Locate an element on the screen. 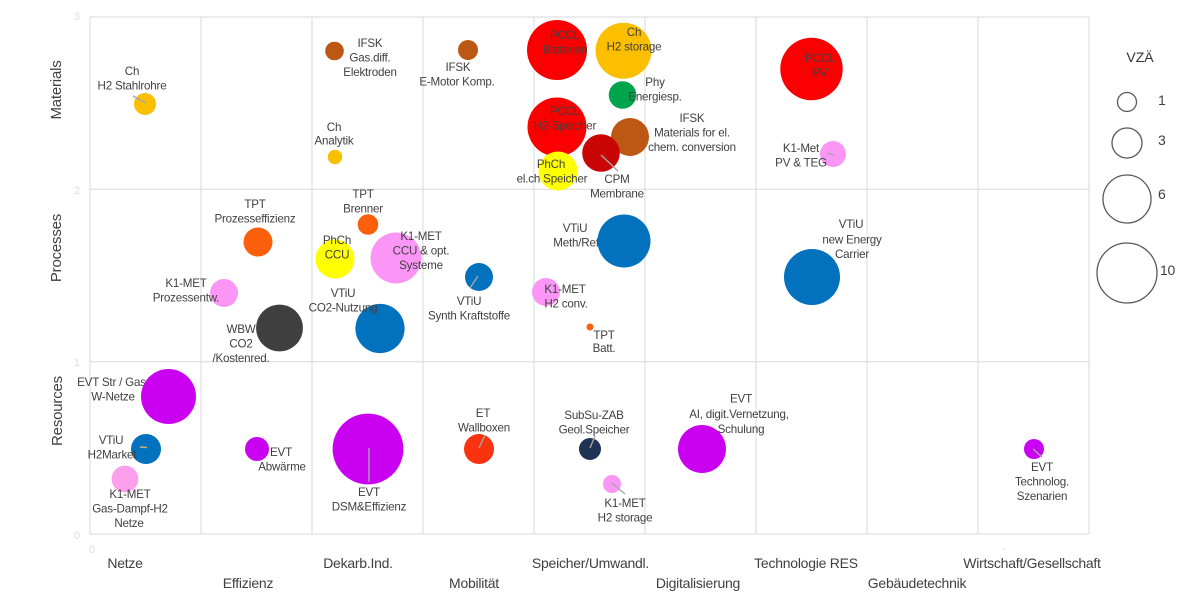 The height and width of the screenshot is (614, 1200). svg-text: CCU & opt. is located at coordinates (421, 251).